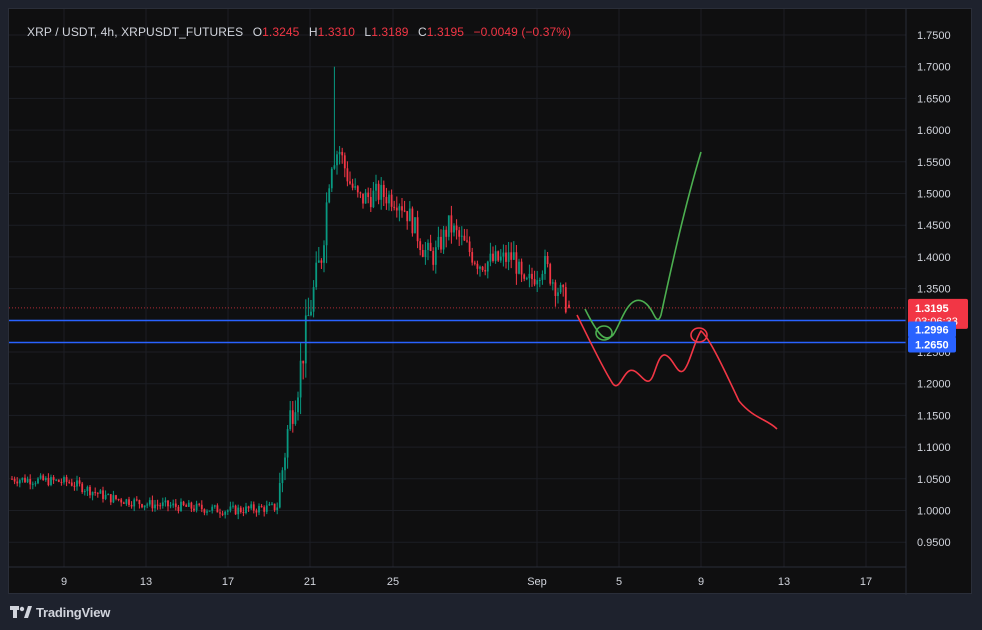  I want to click on green-circle-drawing, so click(604, 333).